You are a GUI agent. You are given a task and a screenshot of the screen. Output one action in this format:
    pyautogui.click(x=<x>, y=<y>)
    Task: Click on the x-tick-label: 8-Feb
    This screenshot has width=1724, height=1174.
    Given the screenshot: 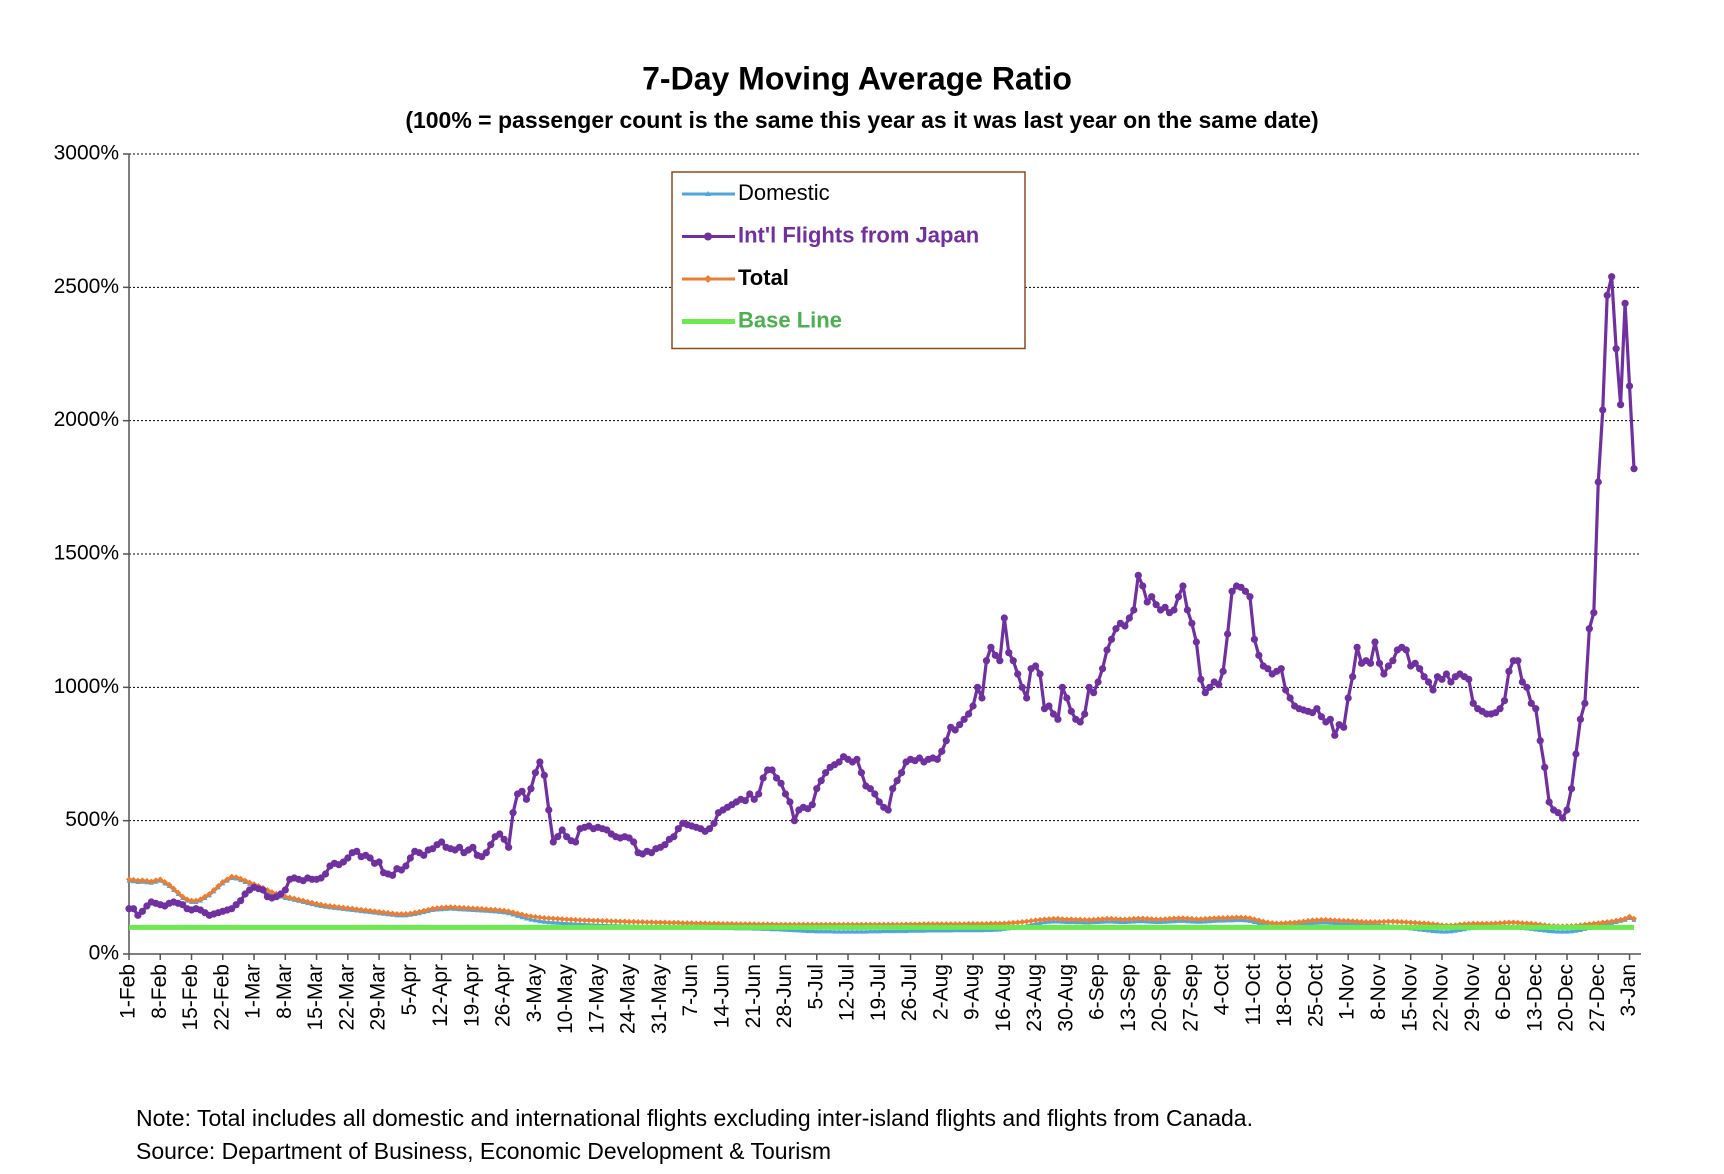 What is the action you would take?
    pyautogui.click(x=159, y=991)
    